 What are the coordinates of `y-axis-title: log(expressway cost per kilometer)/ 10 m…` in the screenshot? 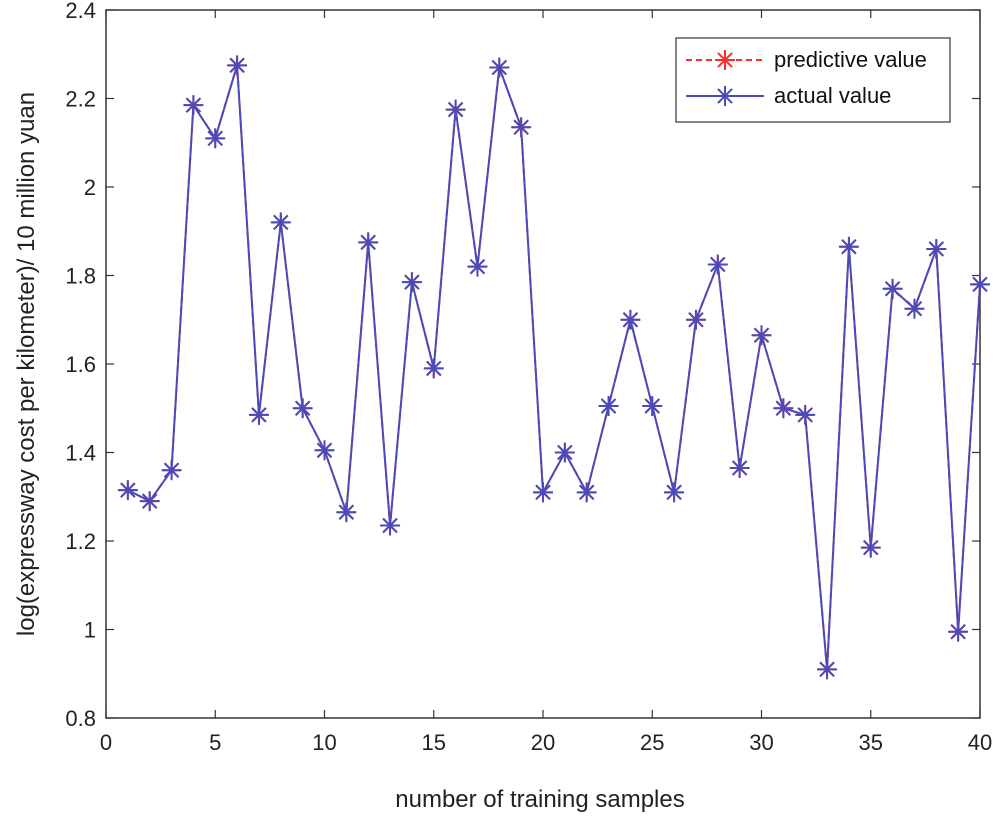 It's located at (26, 364).